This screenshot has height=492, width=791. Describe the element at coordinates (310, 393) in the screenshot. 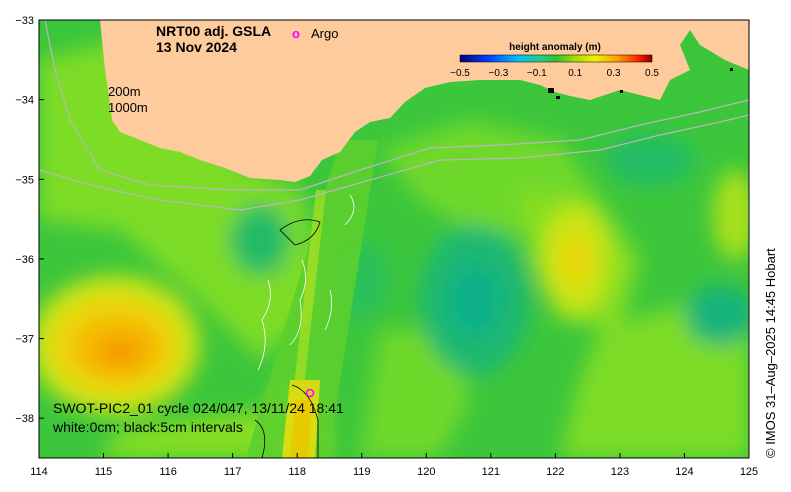

I see `argo-float-marker` at that location.